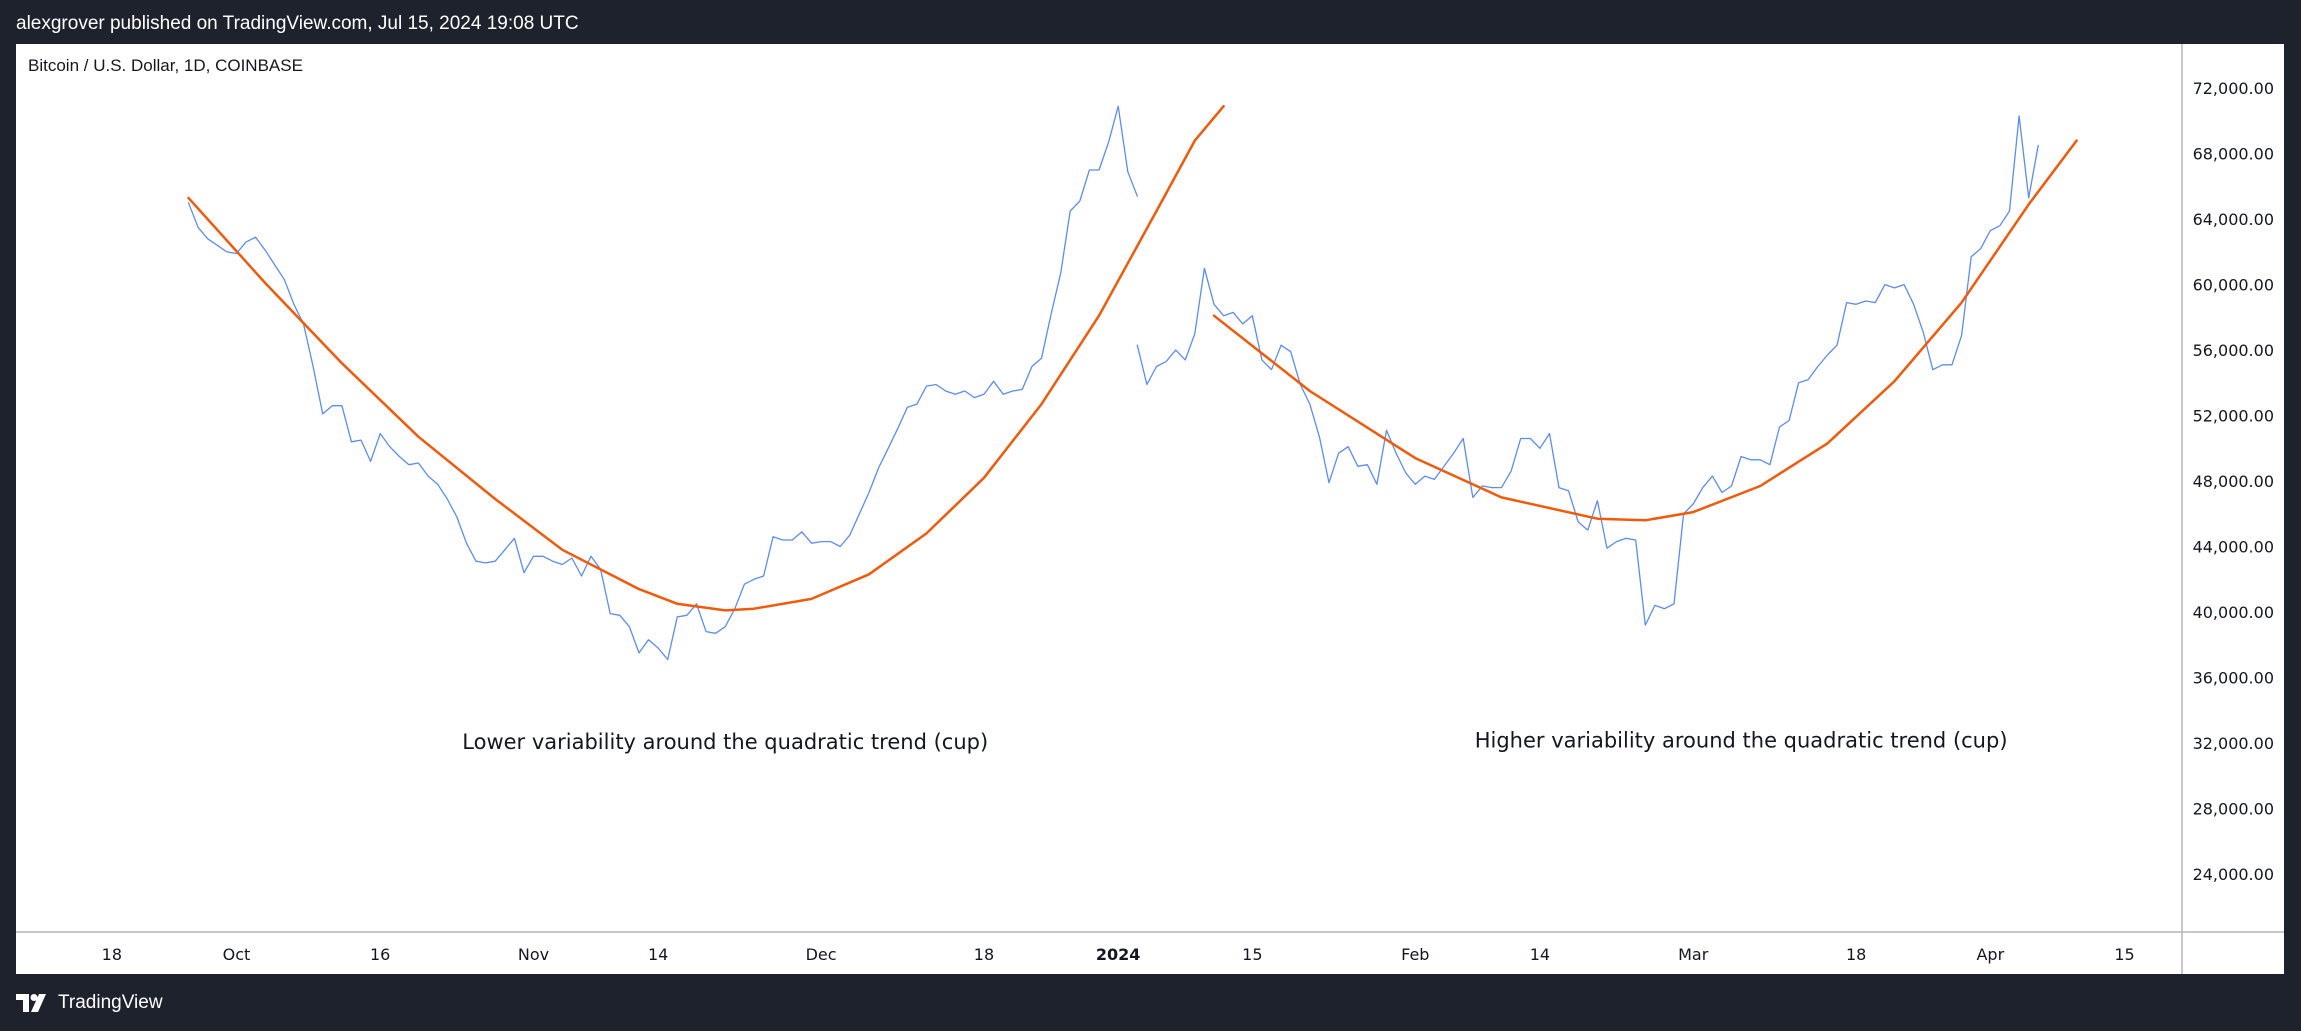  I want to click on footer-bar, so click(1150, 1002).